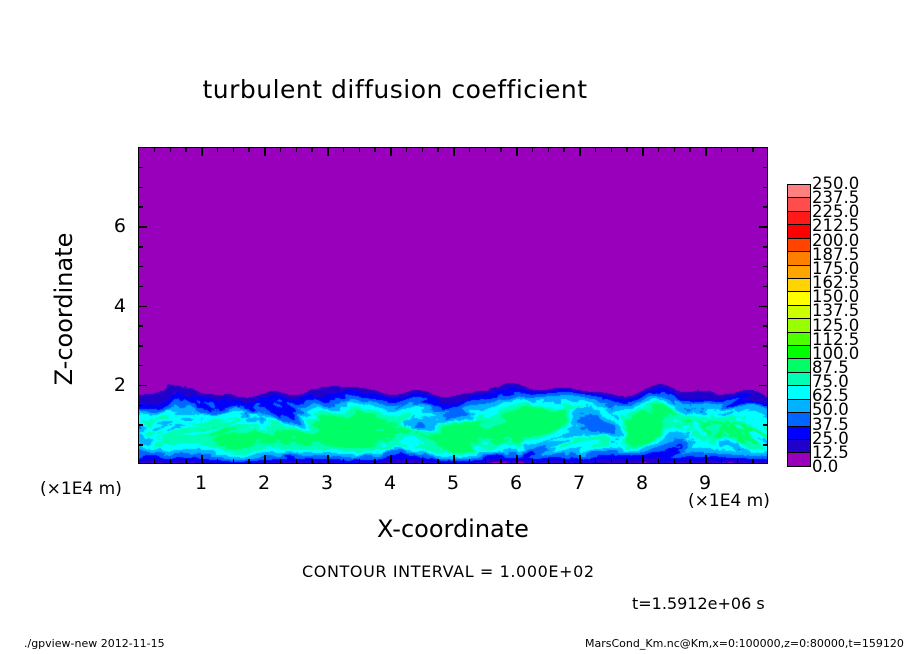 This screenshot has width=904, height=654. What do you see at coordinates (830, 396) in the screenshot?
I see `colorbar-label: 62.5` at bounding box center [830, 396].